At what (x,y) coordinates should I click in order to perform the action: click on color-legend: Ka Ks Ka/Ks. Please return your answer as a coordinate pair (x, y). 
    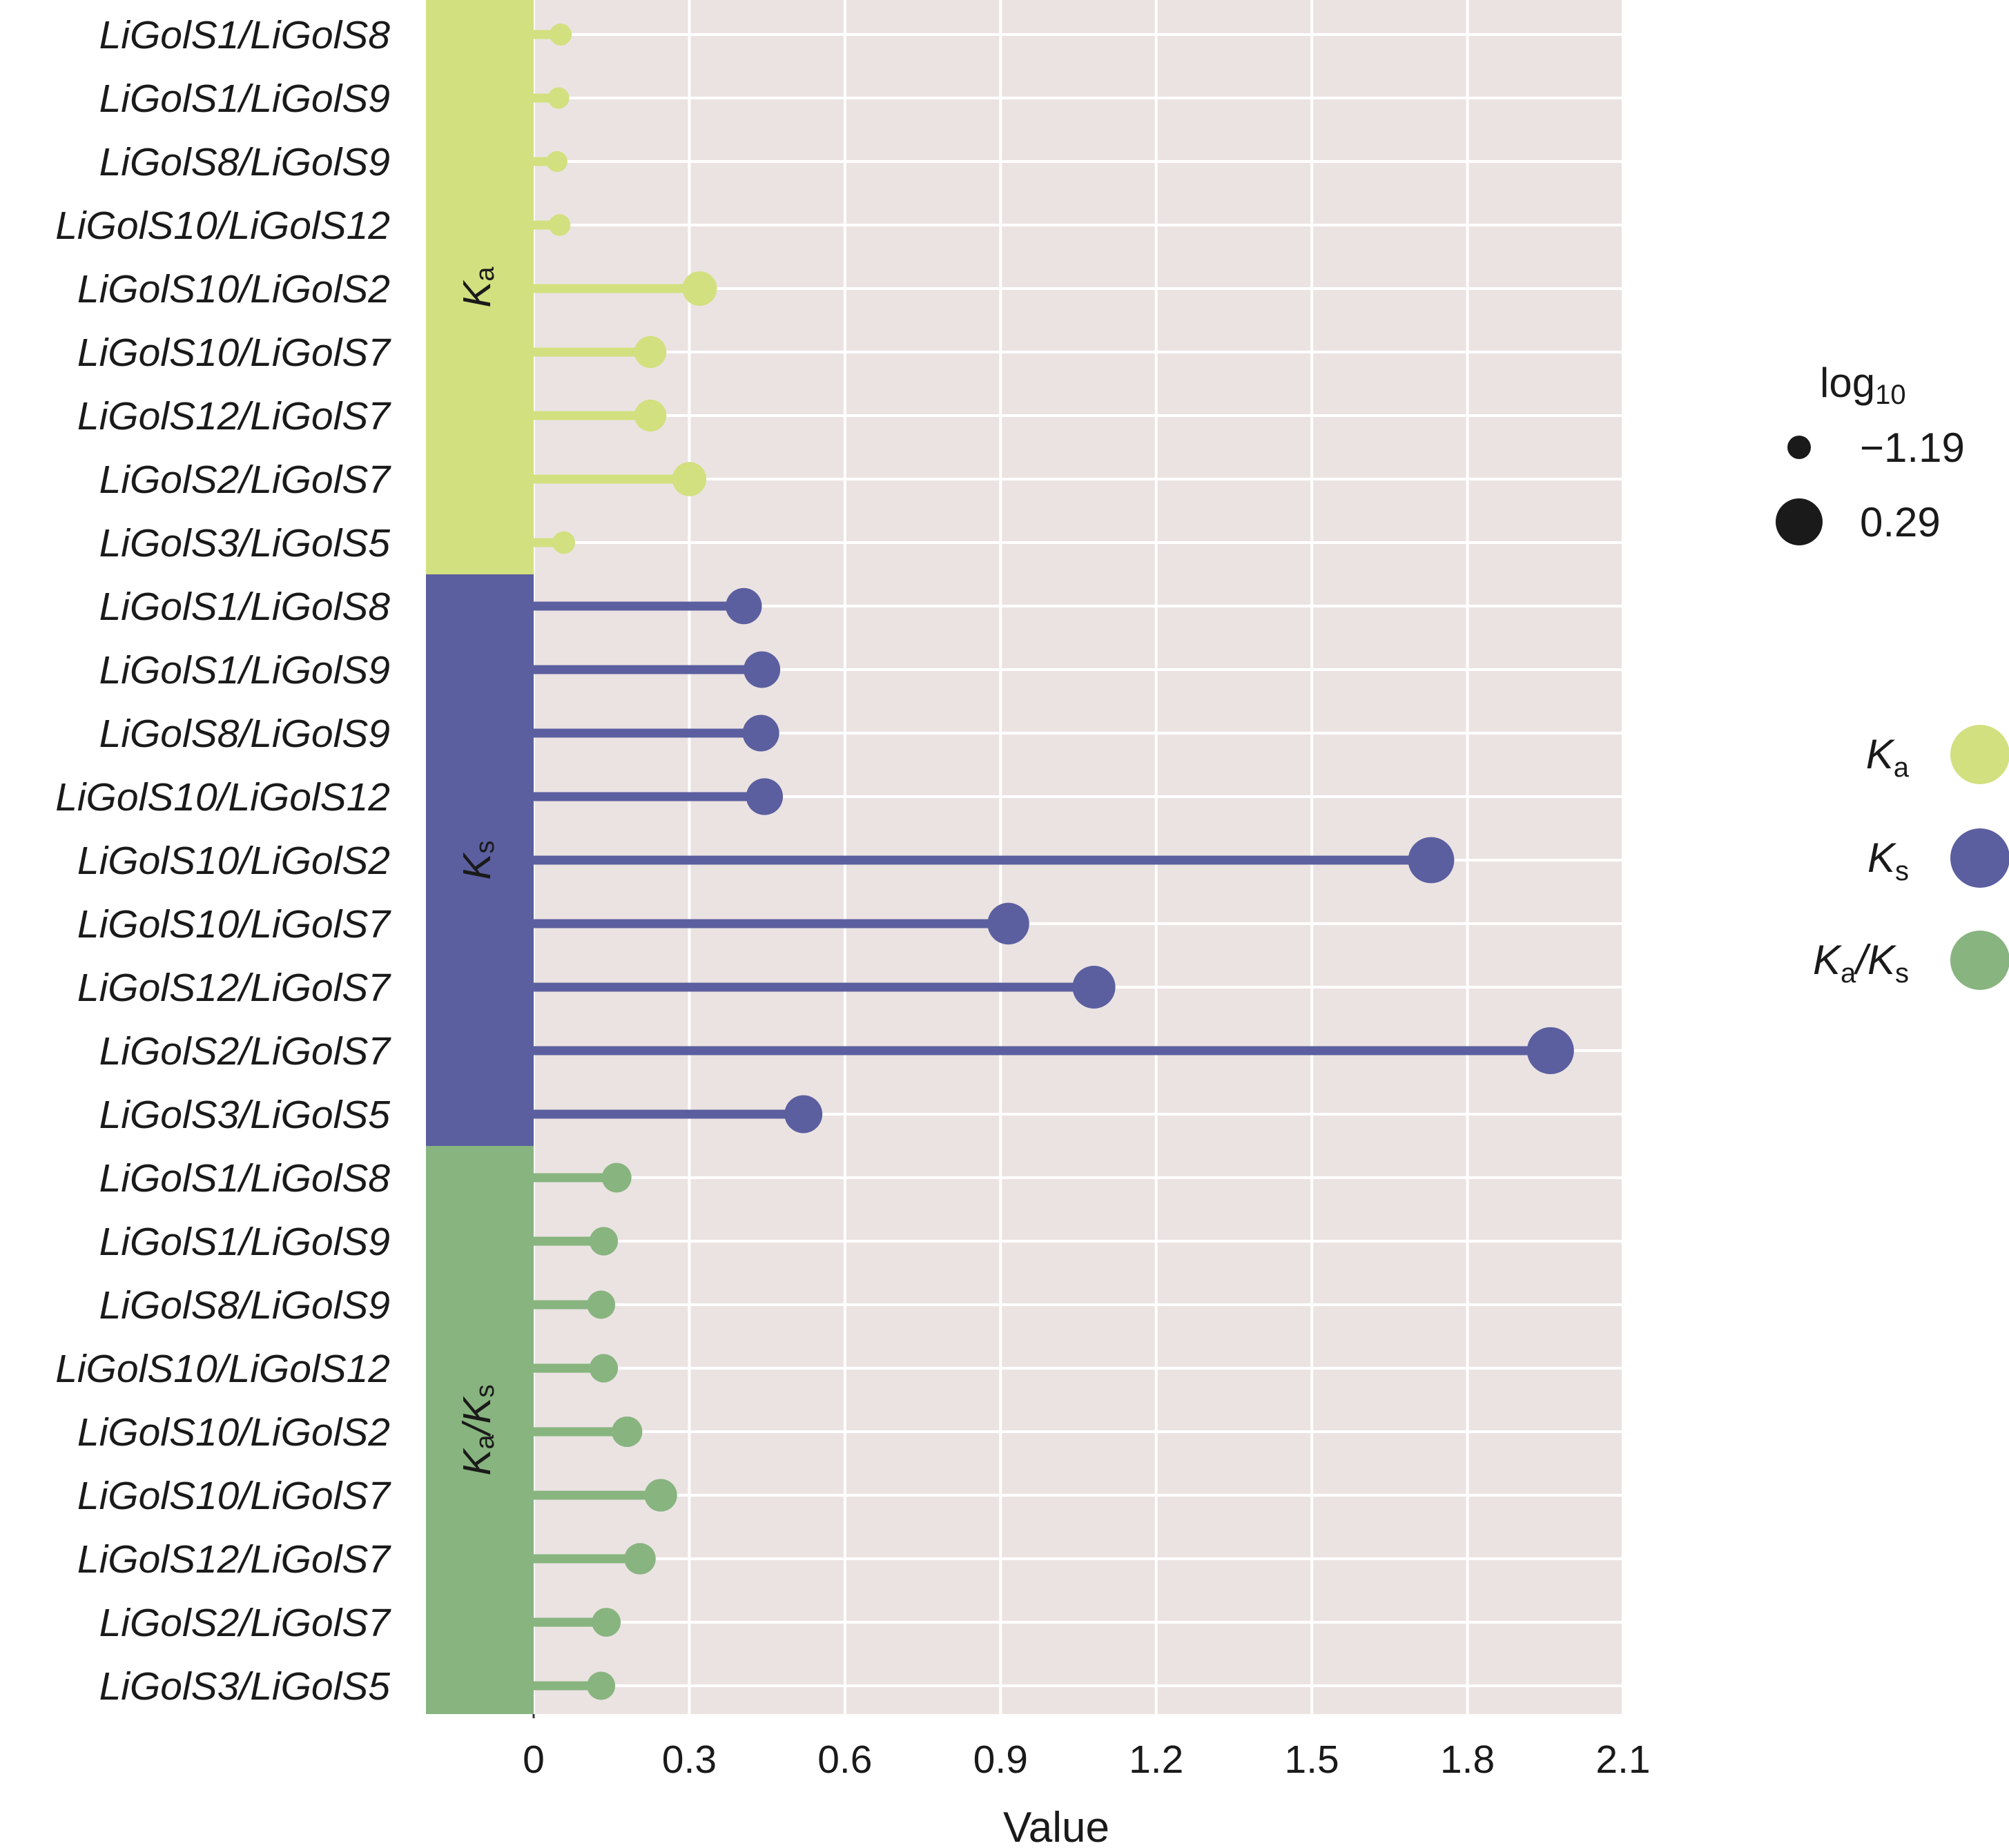
    Looking at the image, I should click on (1911, 858).